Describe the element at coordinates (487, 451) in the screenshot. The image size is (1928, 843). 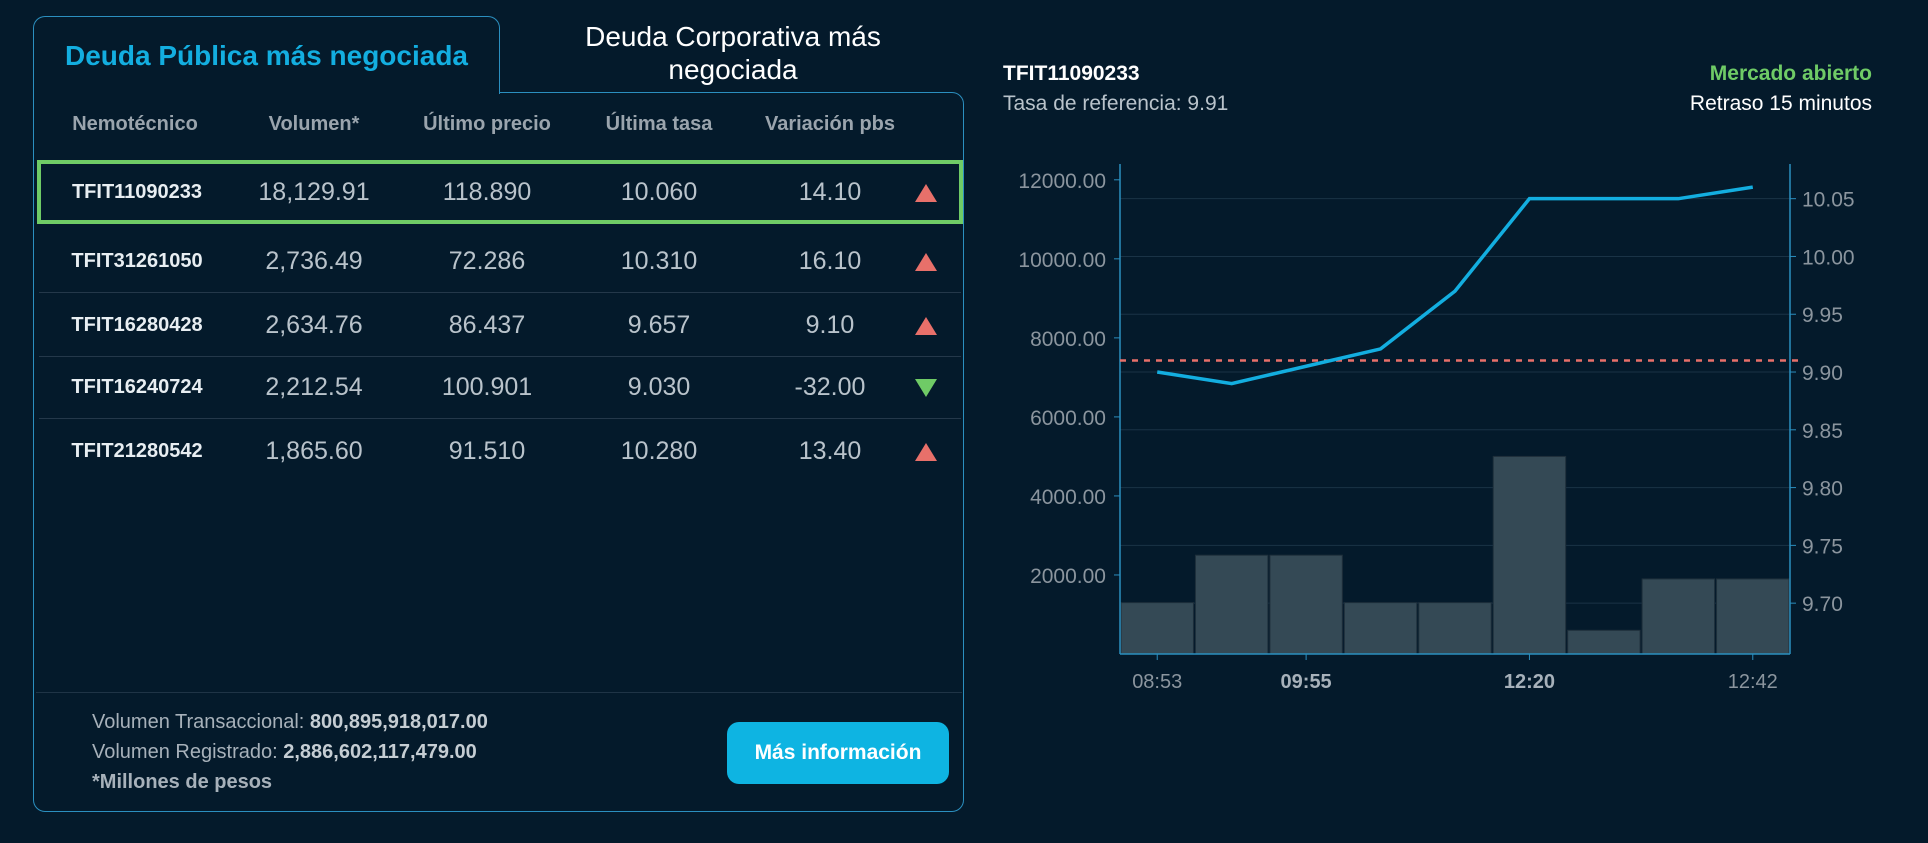
I see `row-price: 91.510` at that location.